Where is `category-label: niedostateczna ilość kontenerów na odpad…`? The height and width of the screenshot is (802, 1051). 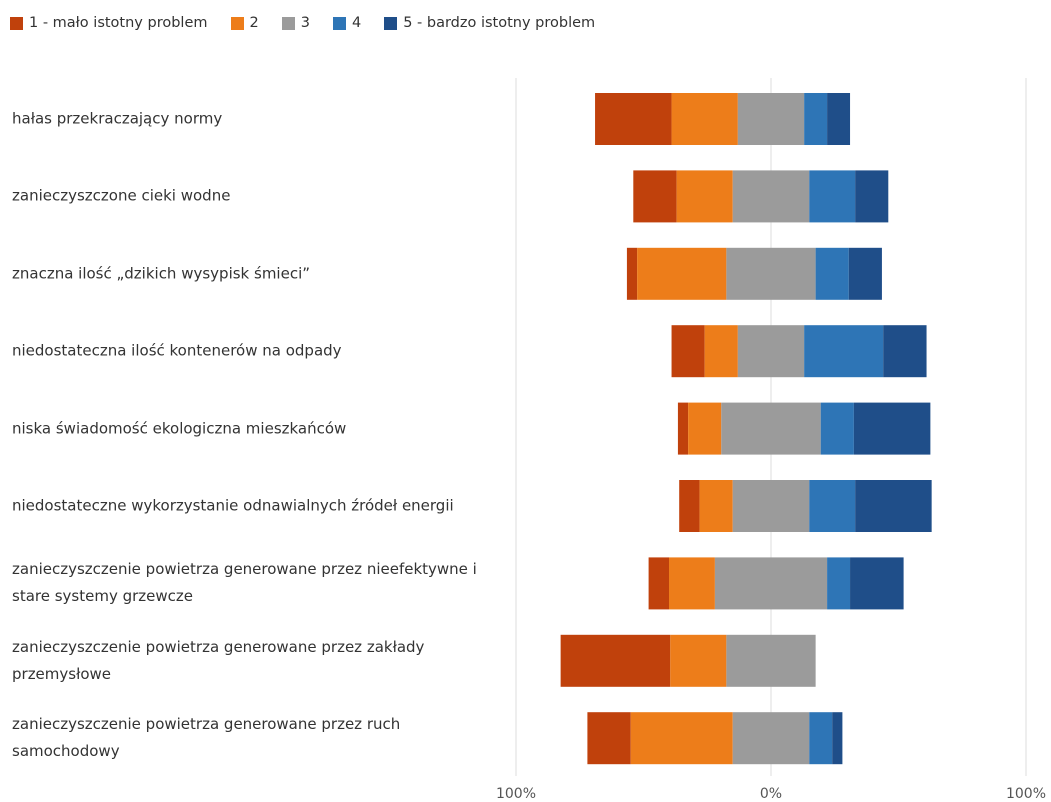 category-label: niedostateczna ilość kontenerów na odpad… is located at coordinates (177, 350).